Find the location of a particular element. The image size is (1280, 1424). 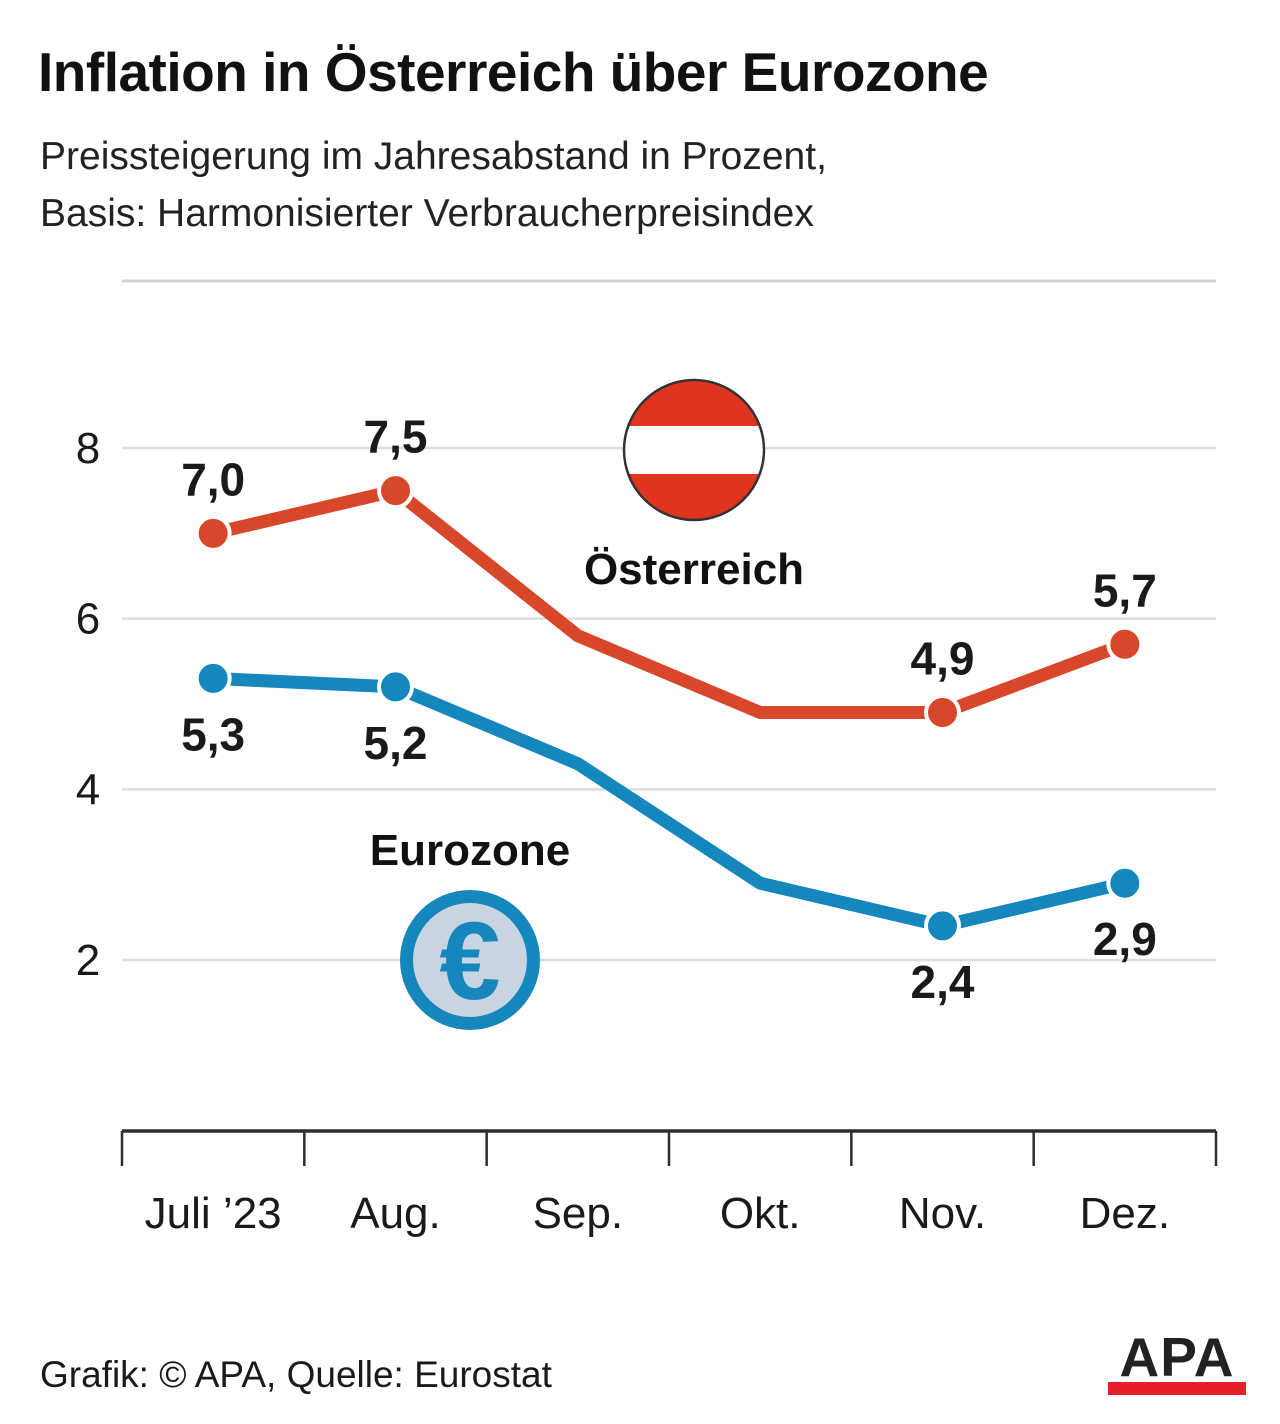

page-title: Inflation in Österreich über Eurozone is located at coordinates (513, 72).